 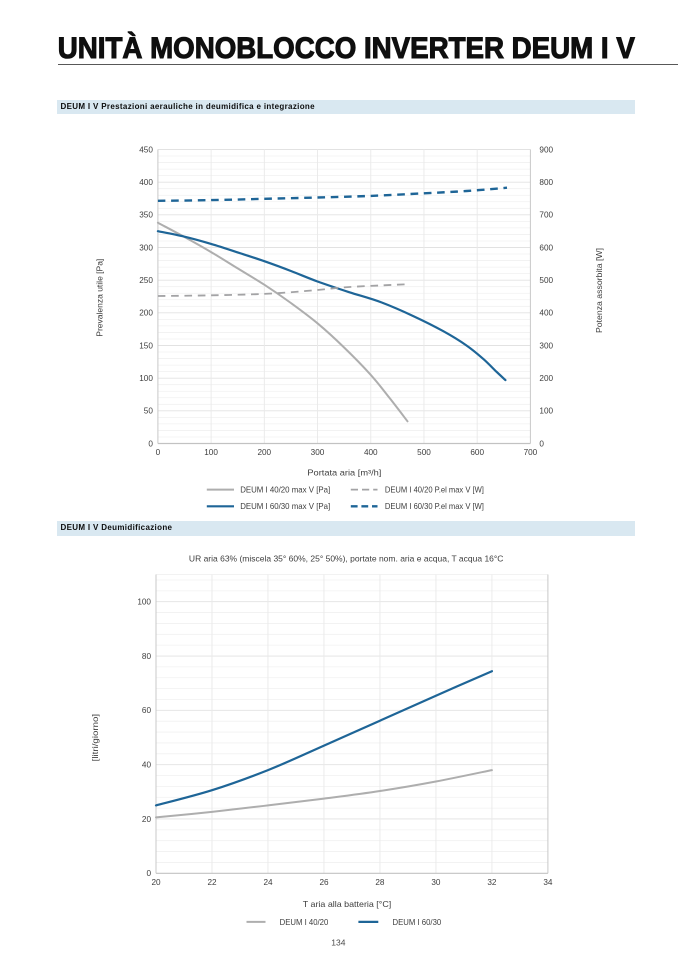 What do you see at coordinates (146, 345) in the screenshot?
I see `svg-text: 150` at bounding box center [146, 345].